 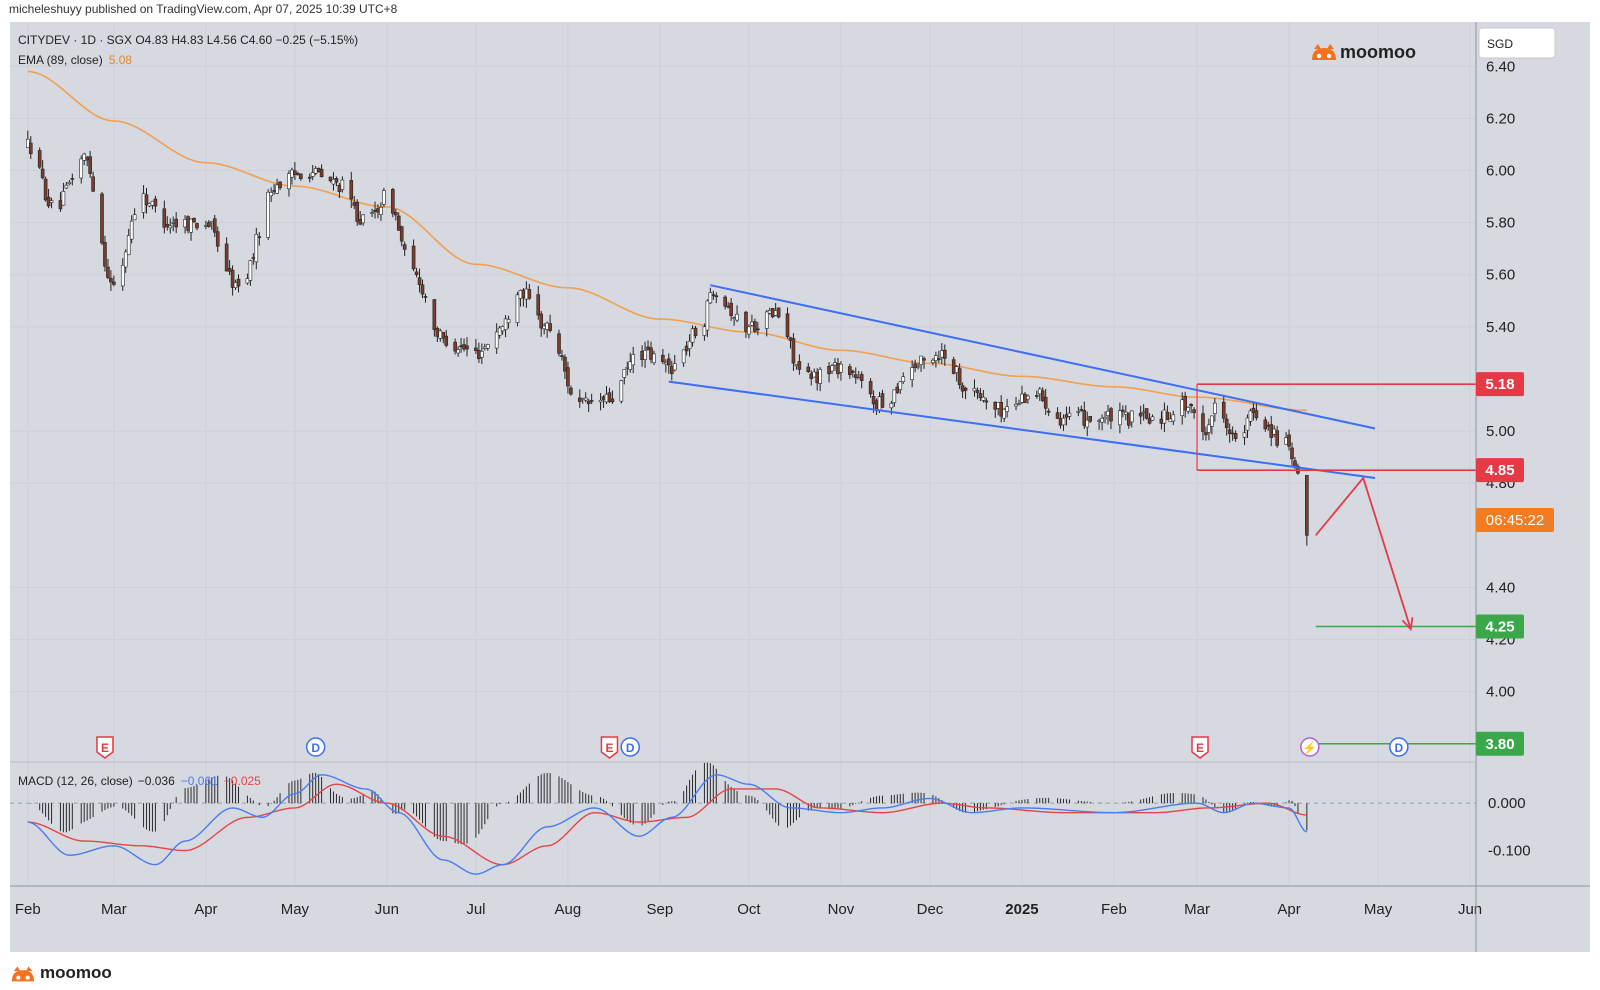 I want to click on macd-line, so click(x=667, y=824).